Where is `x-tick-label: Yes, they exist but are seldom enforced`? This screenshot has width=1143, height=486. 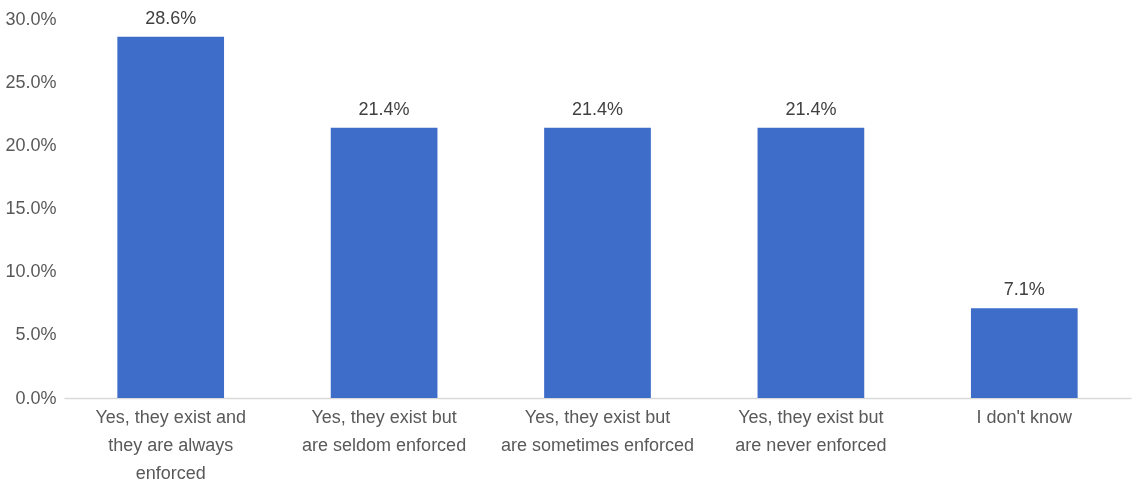
x-tick-label: Yes, they exist but are seldom enforced is located at coordinates (384, 430).